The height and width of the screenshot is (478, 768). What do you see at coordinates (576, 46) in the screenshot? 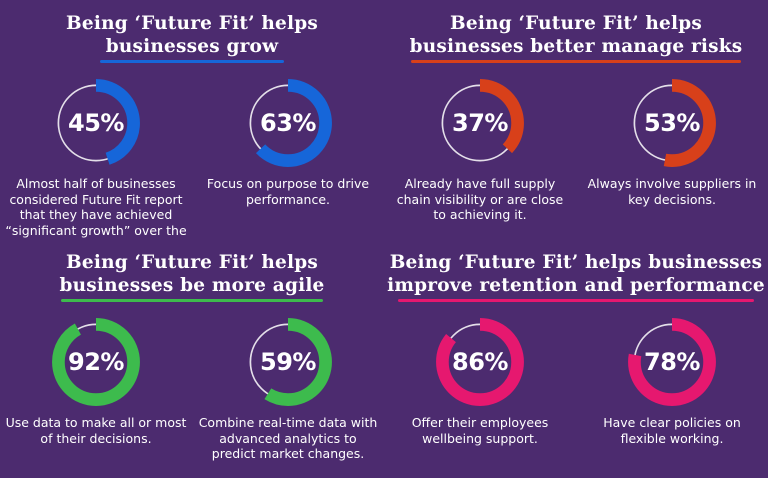
I see `section-title-line2: businesses better manage risks` at bounding box center [576, 46].